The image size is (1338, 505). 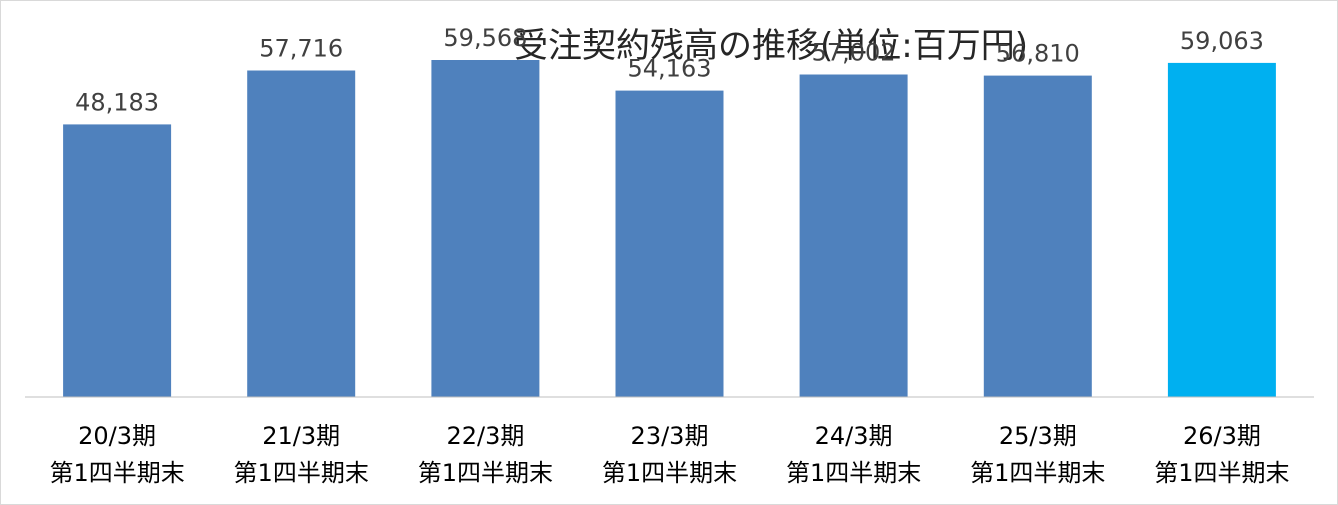 I want to click on category-label-5-line-2: 第1四半期末, so click(x=853, y=473).